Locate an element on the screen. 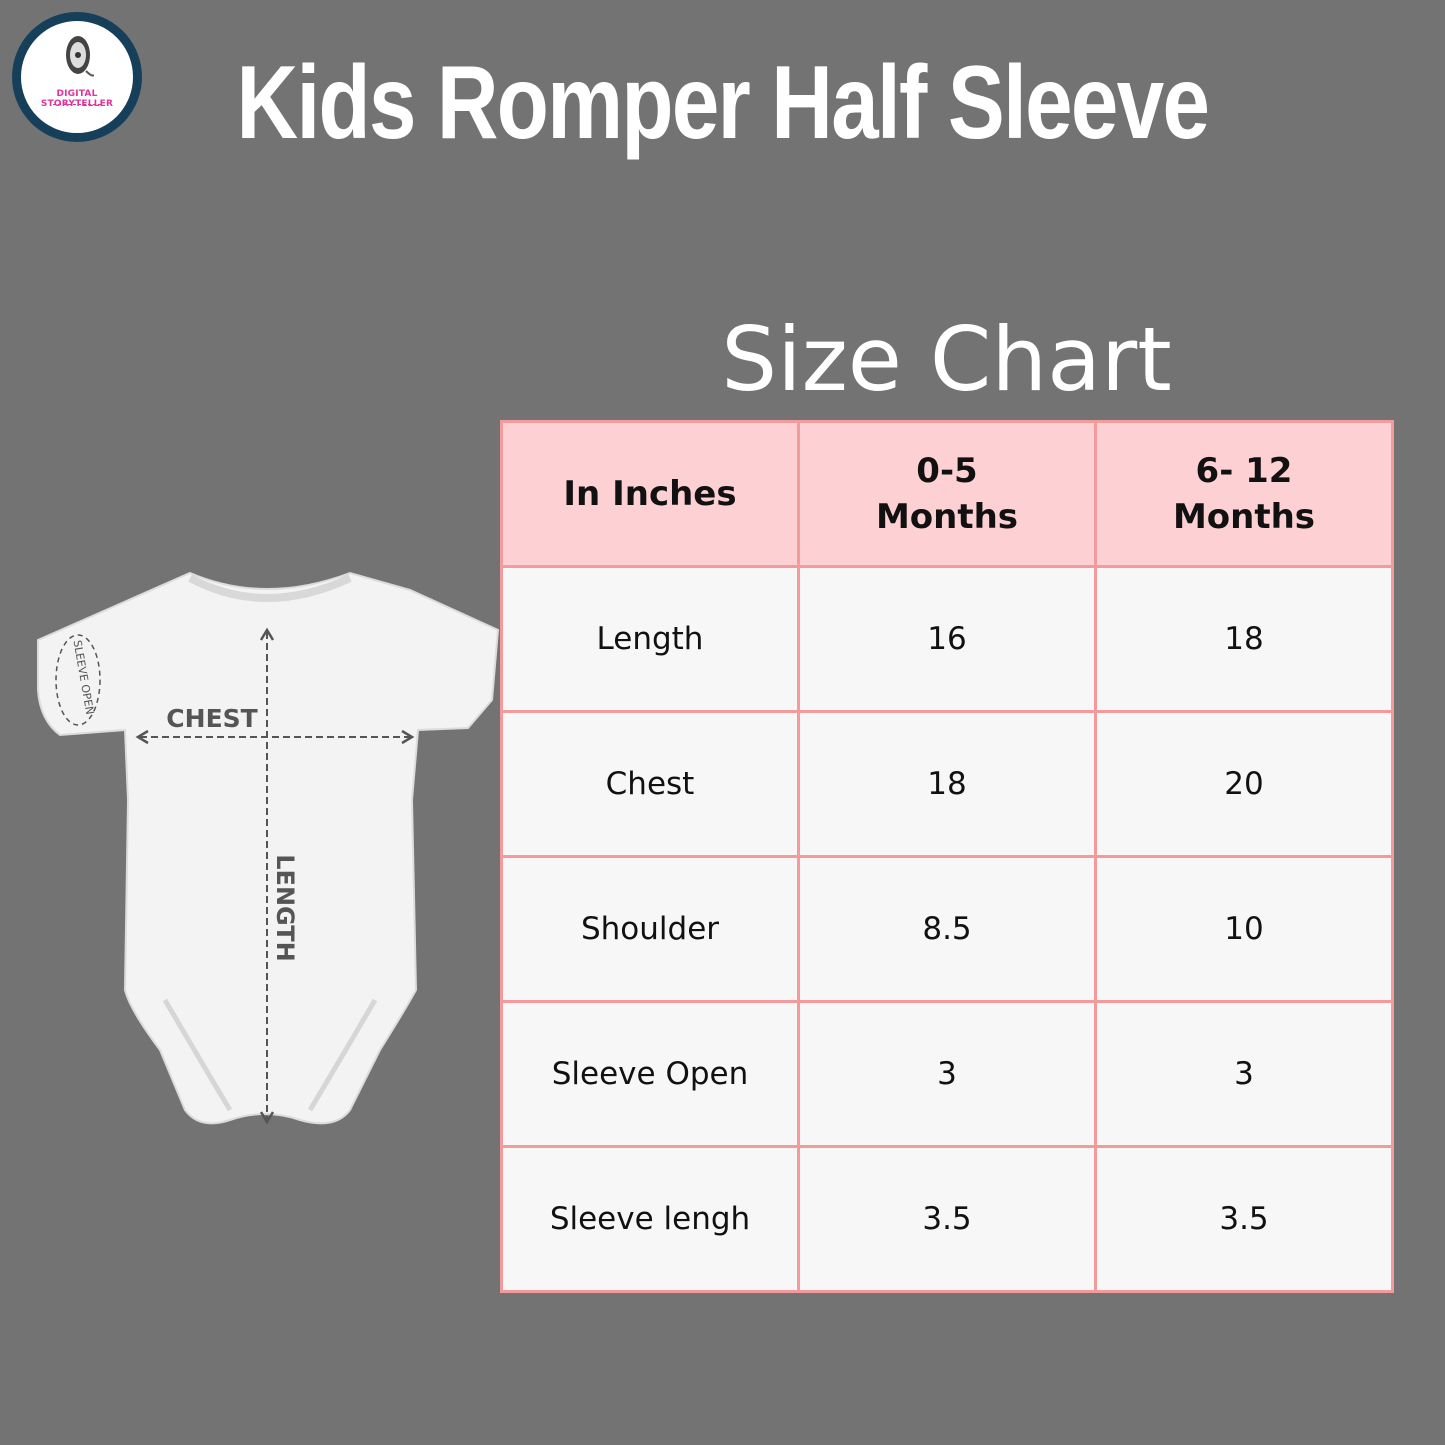 This screenshot has width=1445, height=1445. table-row: Length 16 18 is located at coordinates (947, 639).